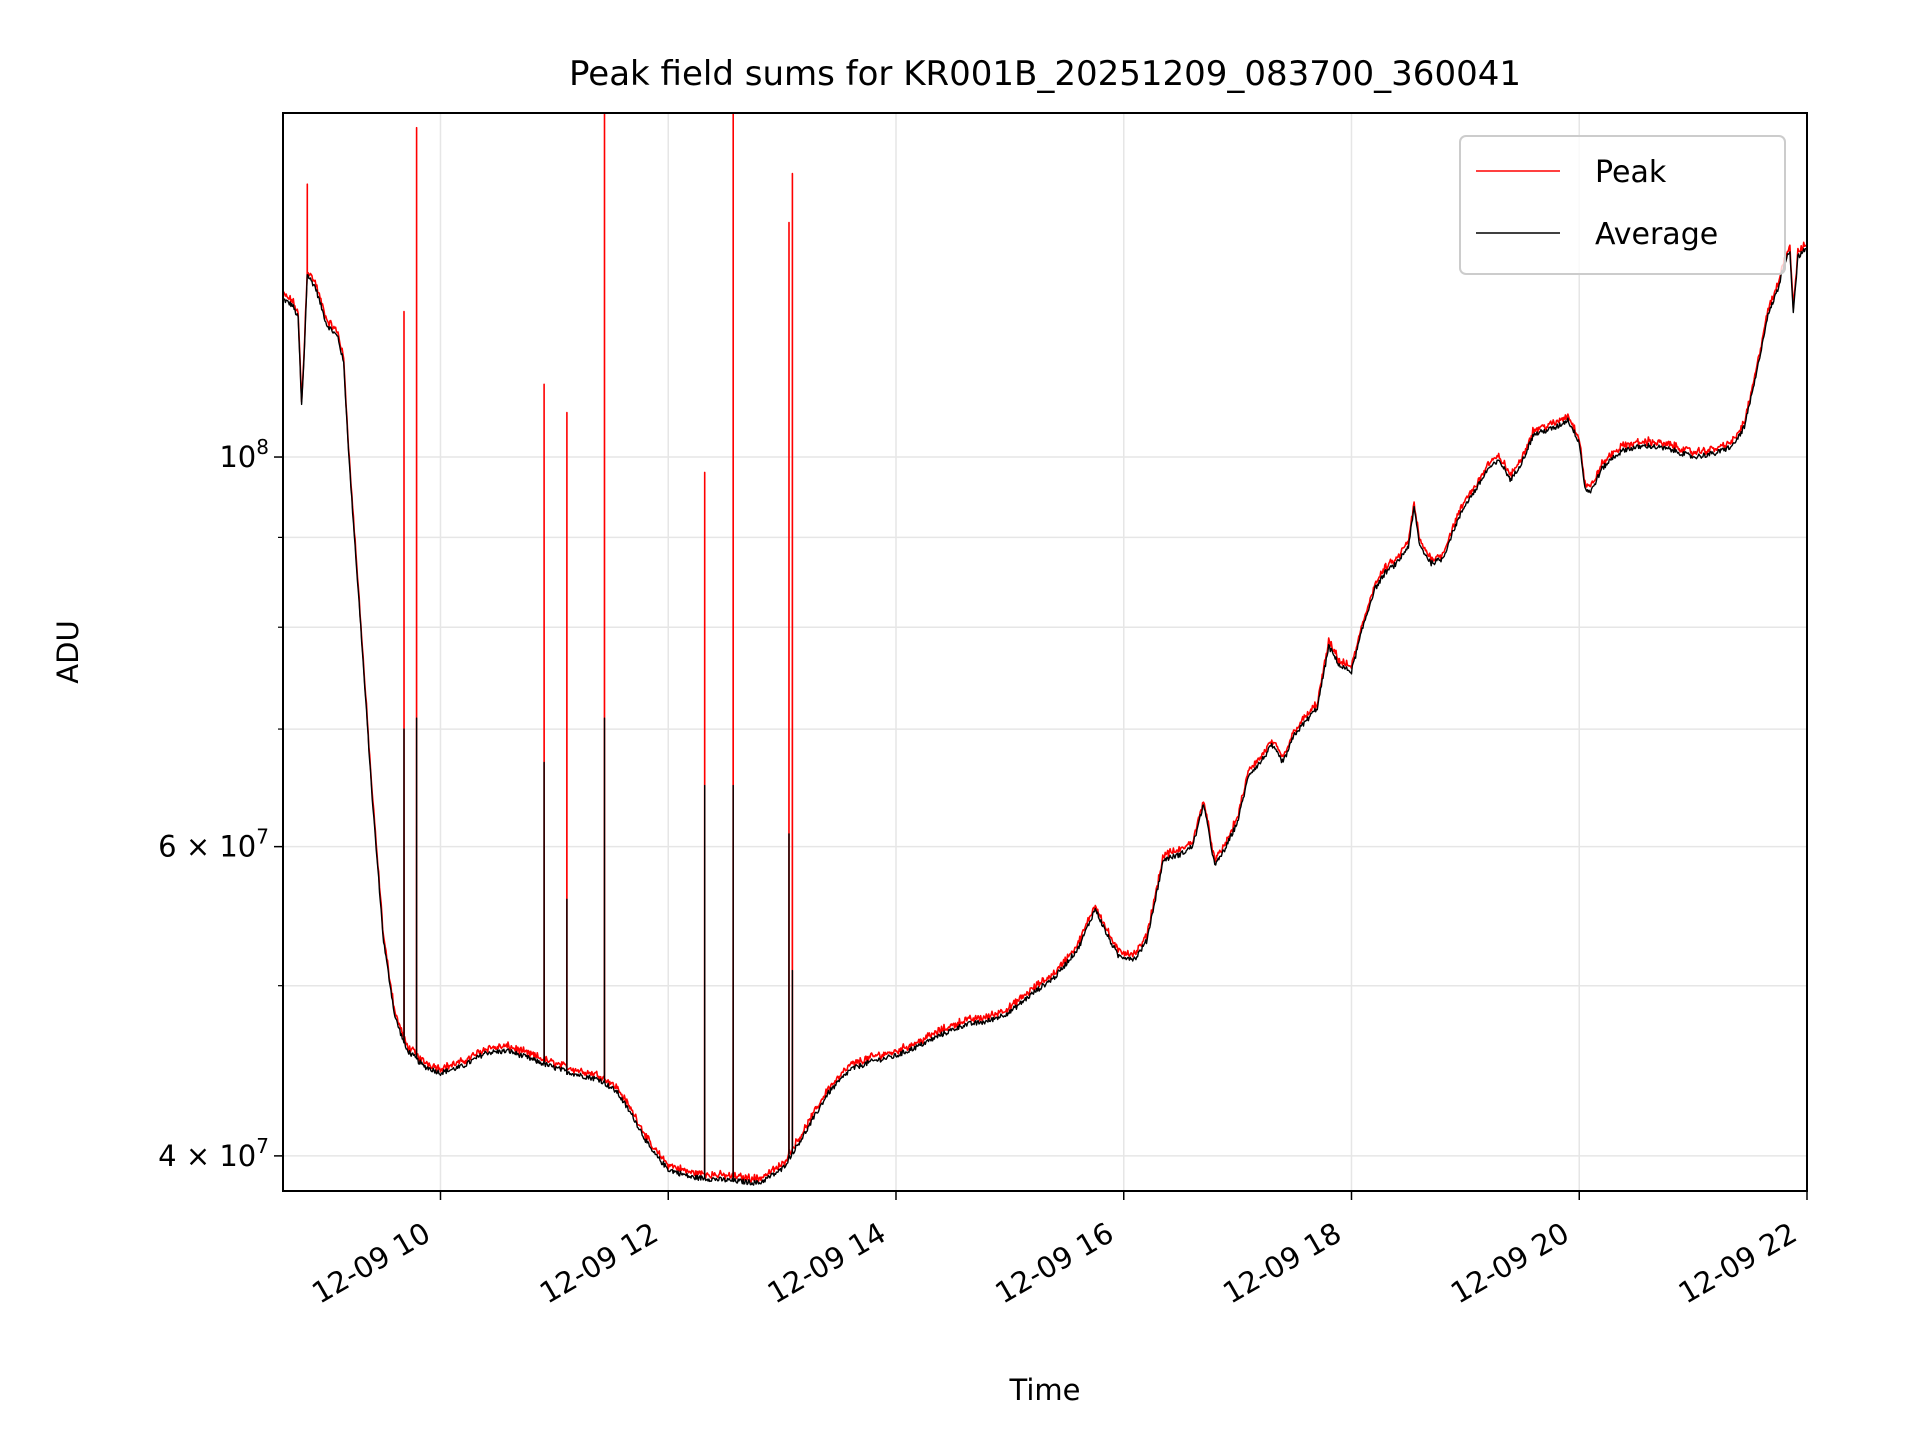  I want to click on y-tick-label: 108, so click(244, 454).